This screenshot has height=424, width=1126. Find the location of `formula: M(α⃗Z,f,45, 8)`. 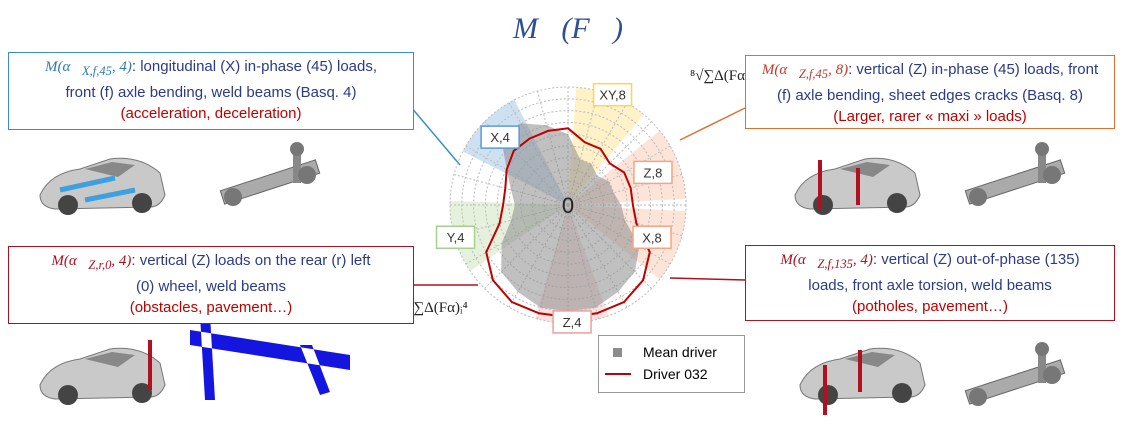

formula: M(α⃗Z,f,45, 8) is located at coordinates (805, 71).